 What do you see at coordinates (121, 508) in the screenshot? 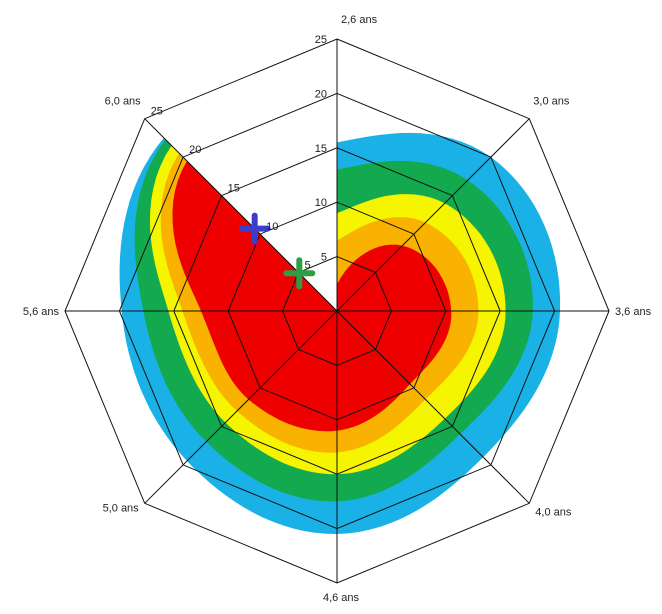
I see `axis-label-5: 5,0 ans` at bounding box center [121, 508].